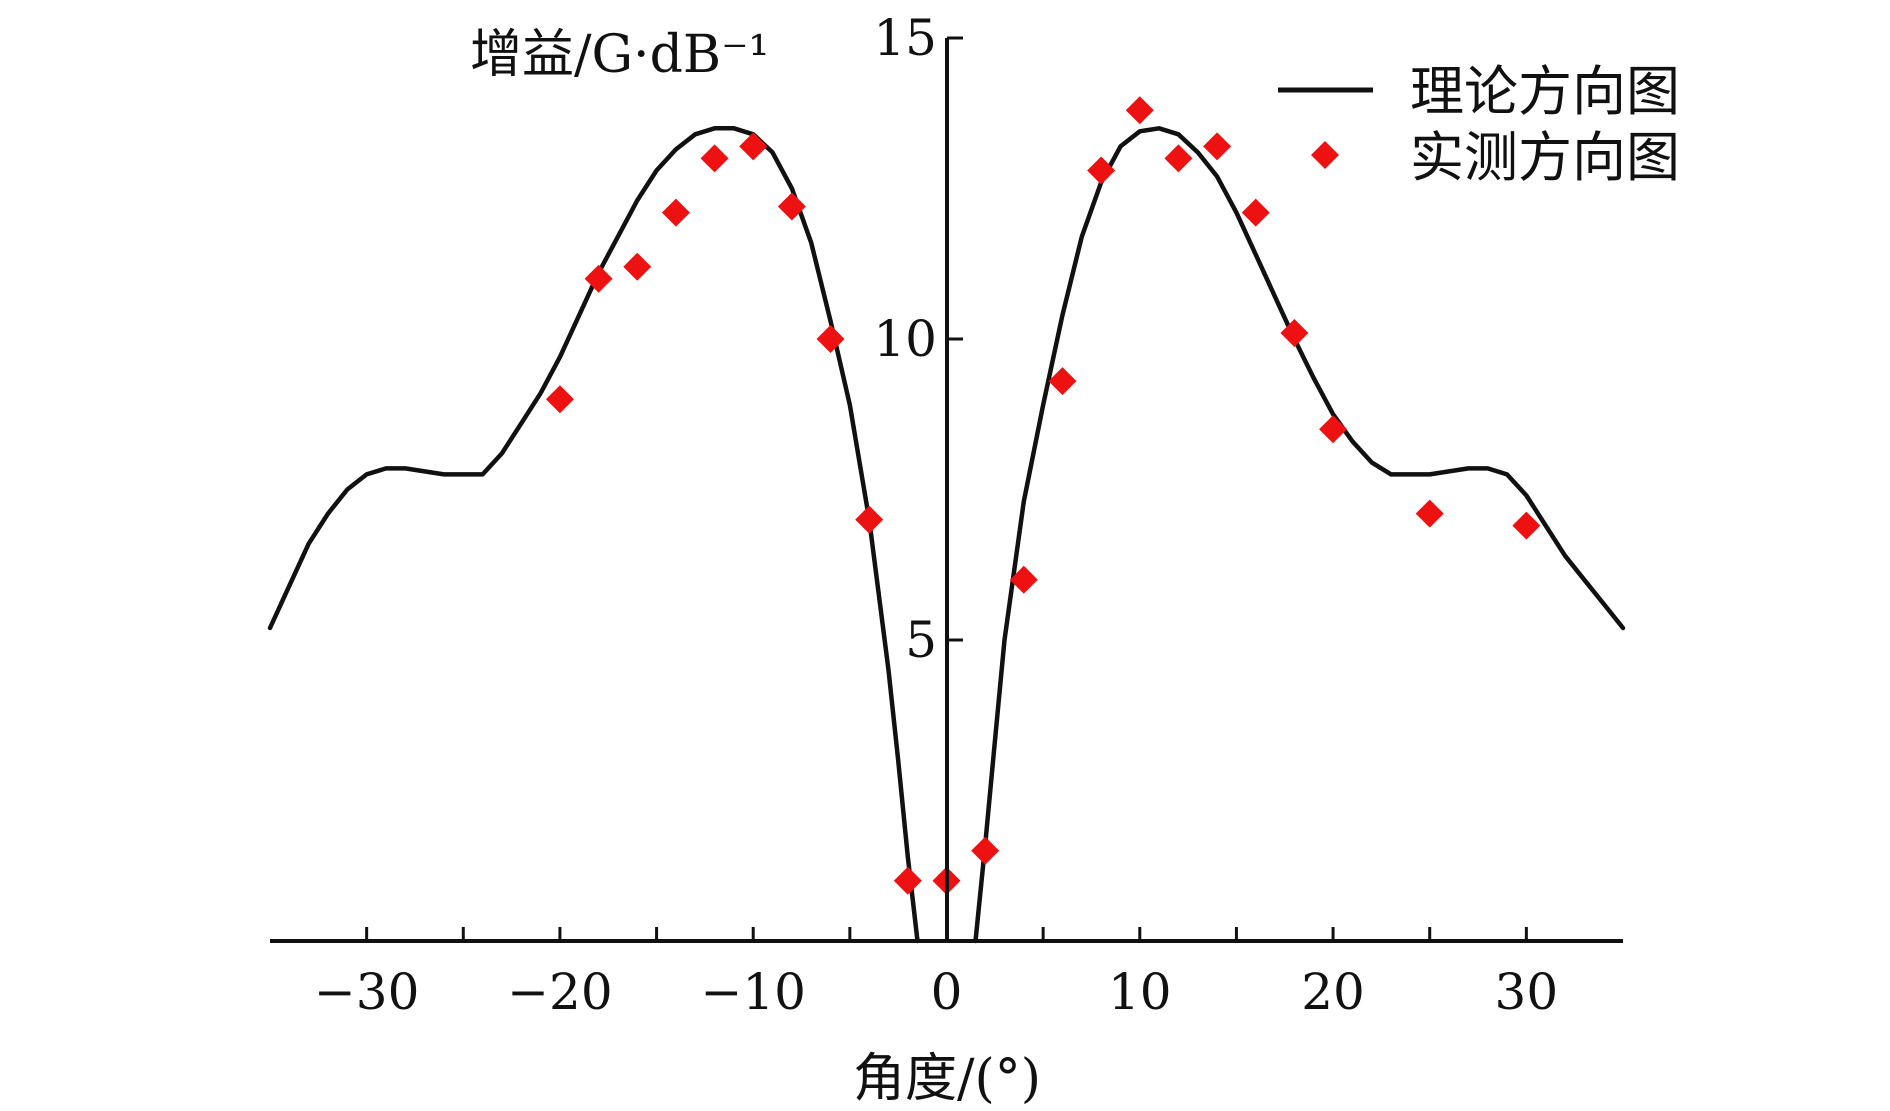 Image resolution: width=1890 pixels, height=1111 pixels. What do you see at coordinates (753, 992) in the screenshot?
I see `x-tick-label: −10` at bounding box center [753, 992].